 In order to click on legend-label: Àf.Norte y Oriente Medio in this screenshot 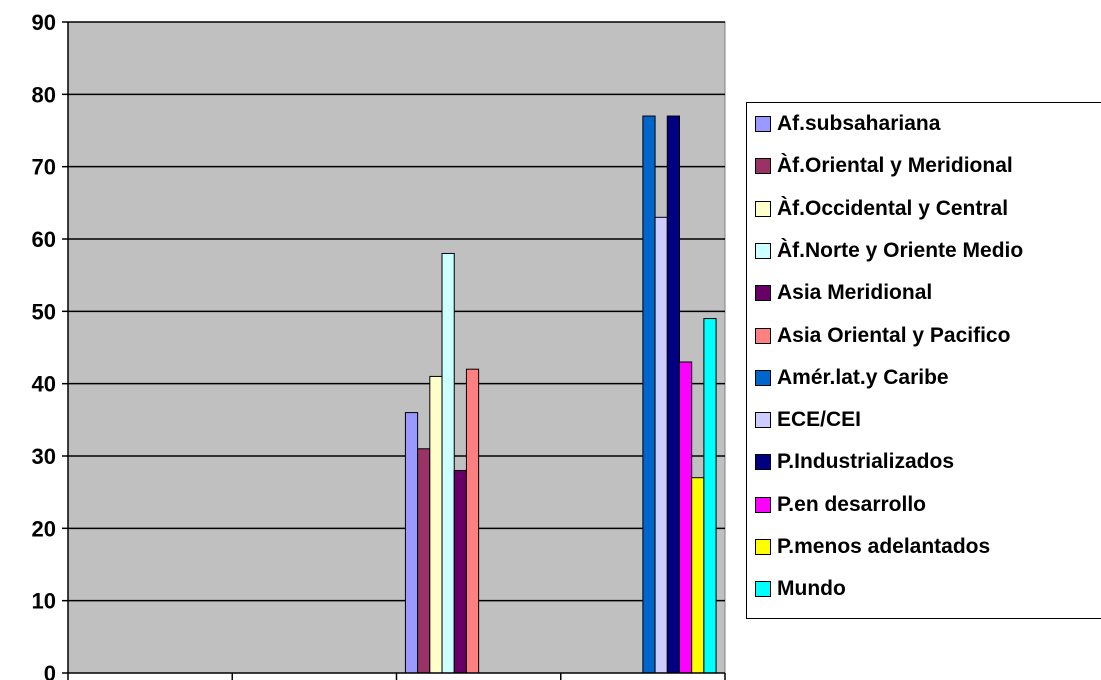, I will do `click(900, 250)`.